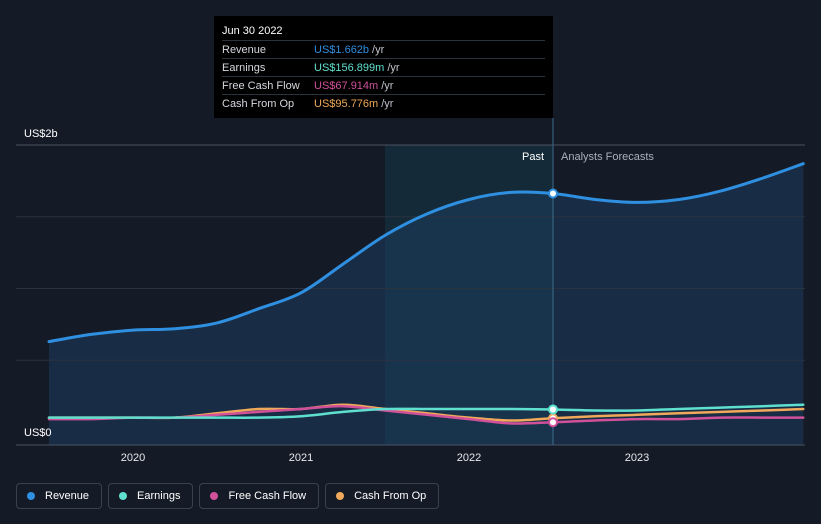 The width and height of the screenshot is (821, 524). What do you see at coordinates (390, 496) in the screenshot?
I see `legend-label: Cash From Op` at bounding box center [390, 496].